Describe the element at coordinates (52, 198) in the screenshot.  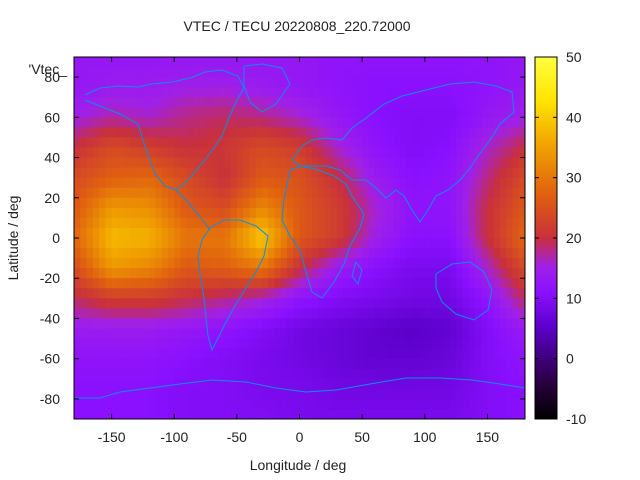
I see `y-tick-label: 20` at that location.